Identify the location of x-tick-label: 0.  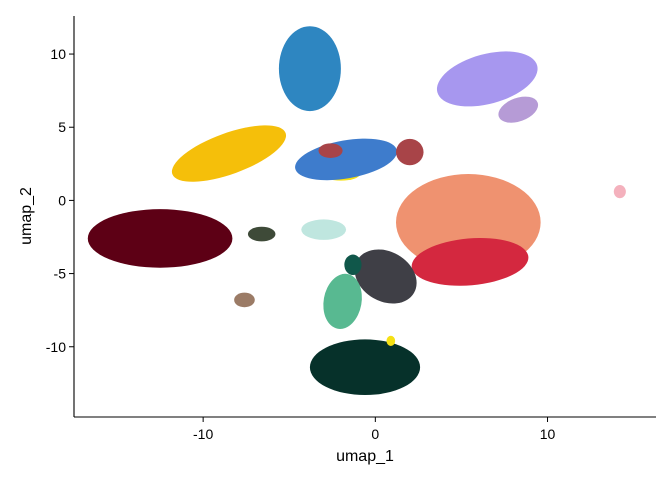
(375, 434).